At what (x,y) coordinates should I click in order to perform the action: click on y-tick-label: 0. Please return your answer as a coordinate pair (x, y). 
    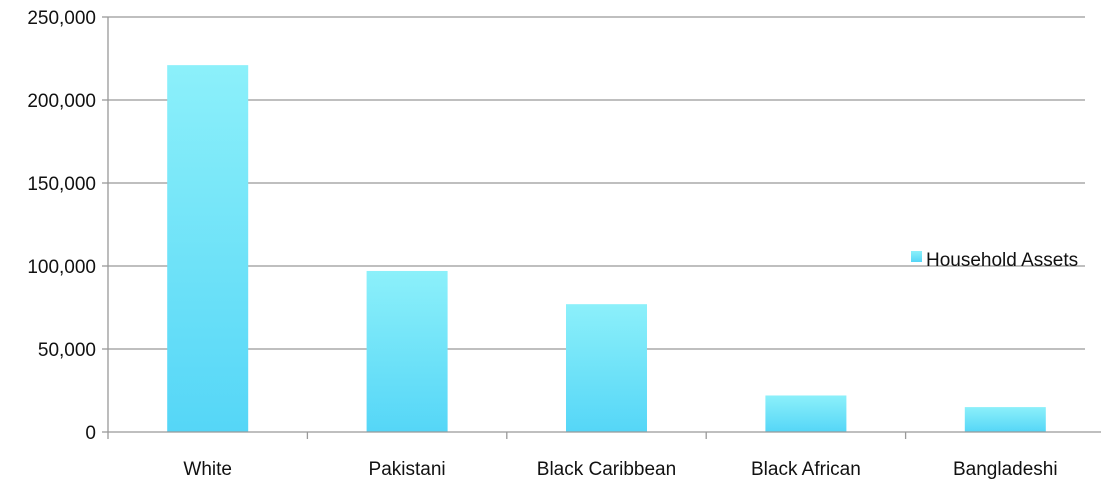
    Looking at the image, I should click on (90, 433).